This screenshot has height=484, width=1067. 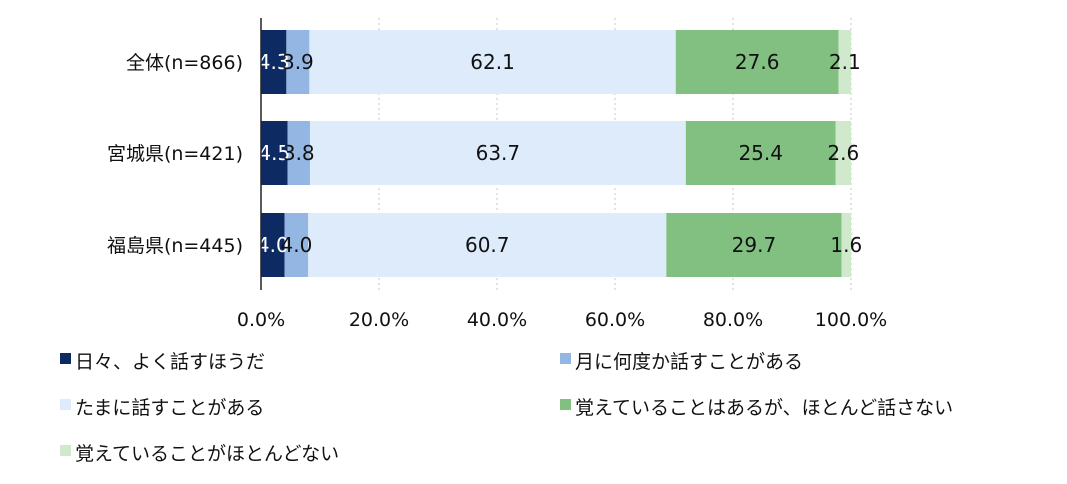 I want to click on data-label: 3.8, so click(x=299, y=153).